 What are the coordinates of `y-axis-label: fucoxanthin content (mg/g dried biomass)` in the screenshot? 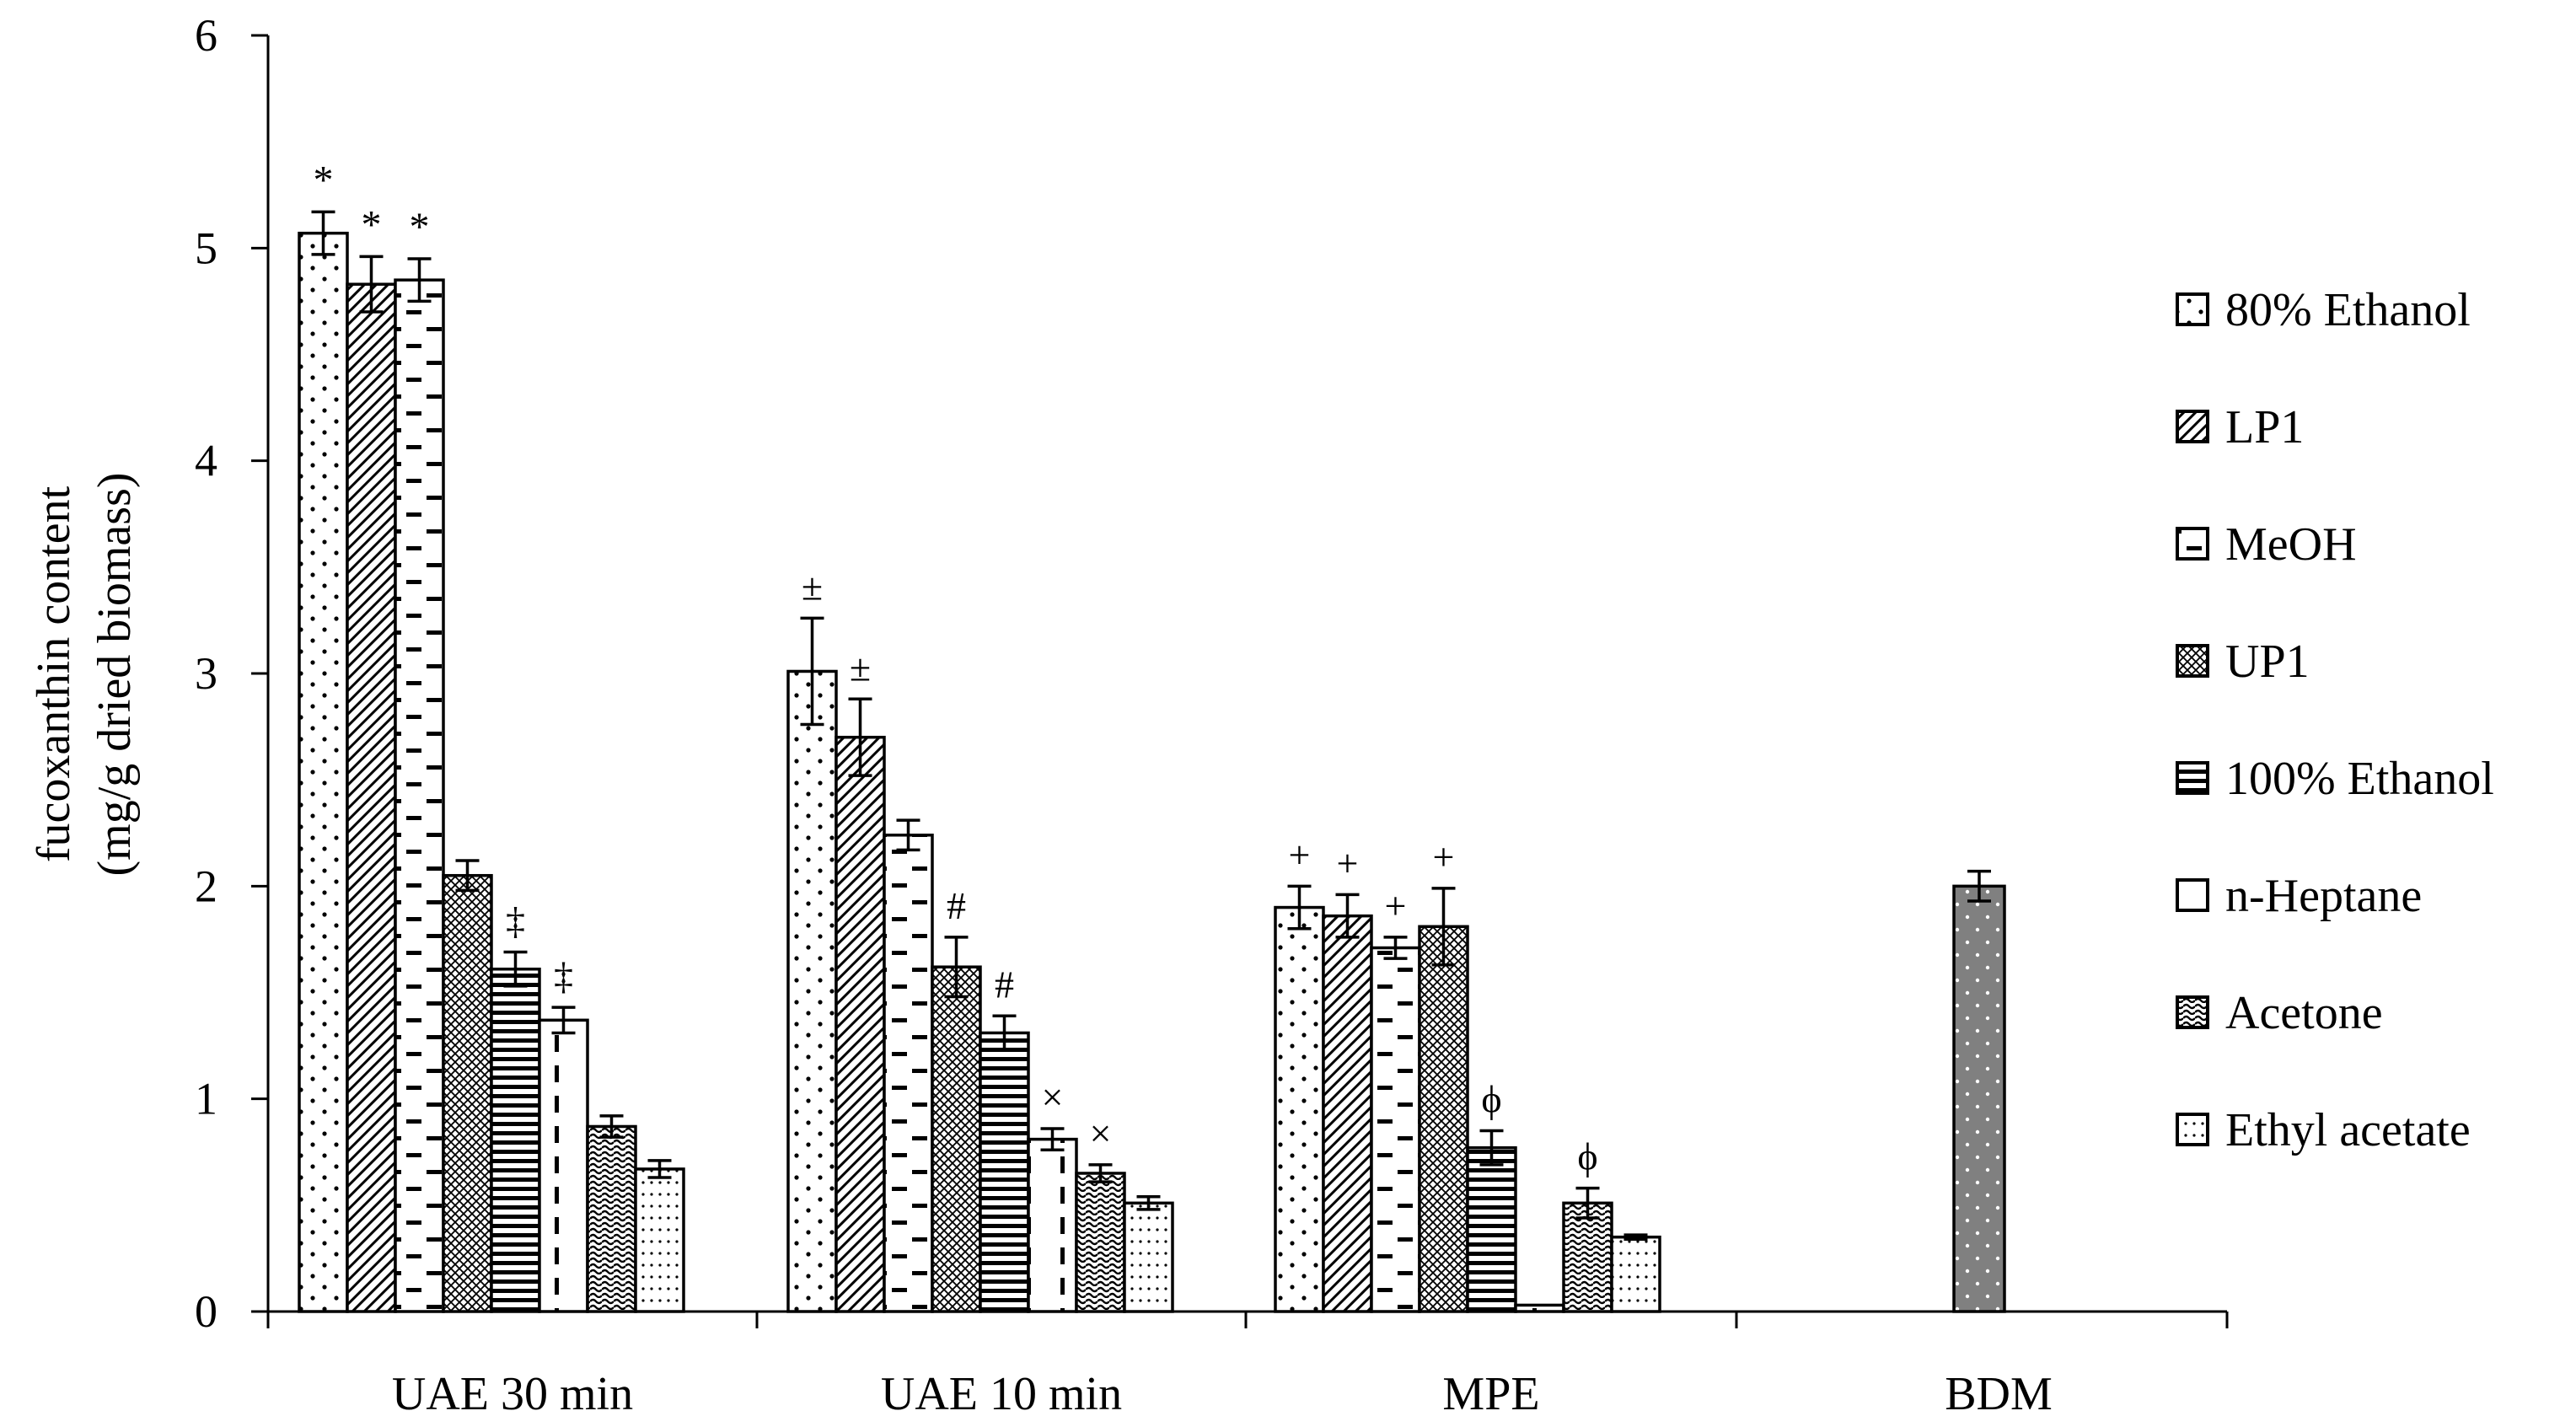 It's located at (84, 674).